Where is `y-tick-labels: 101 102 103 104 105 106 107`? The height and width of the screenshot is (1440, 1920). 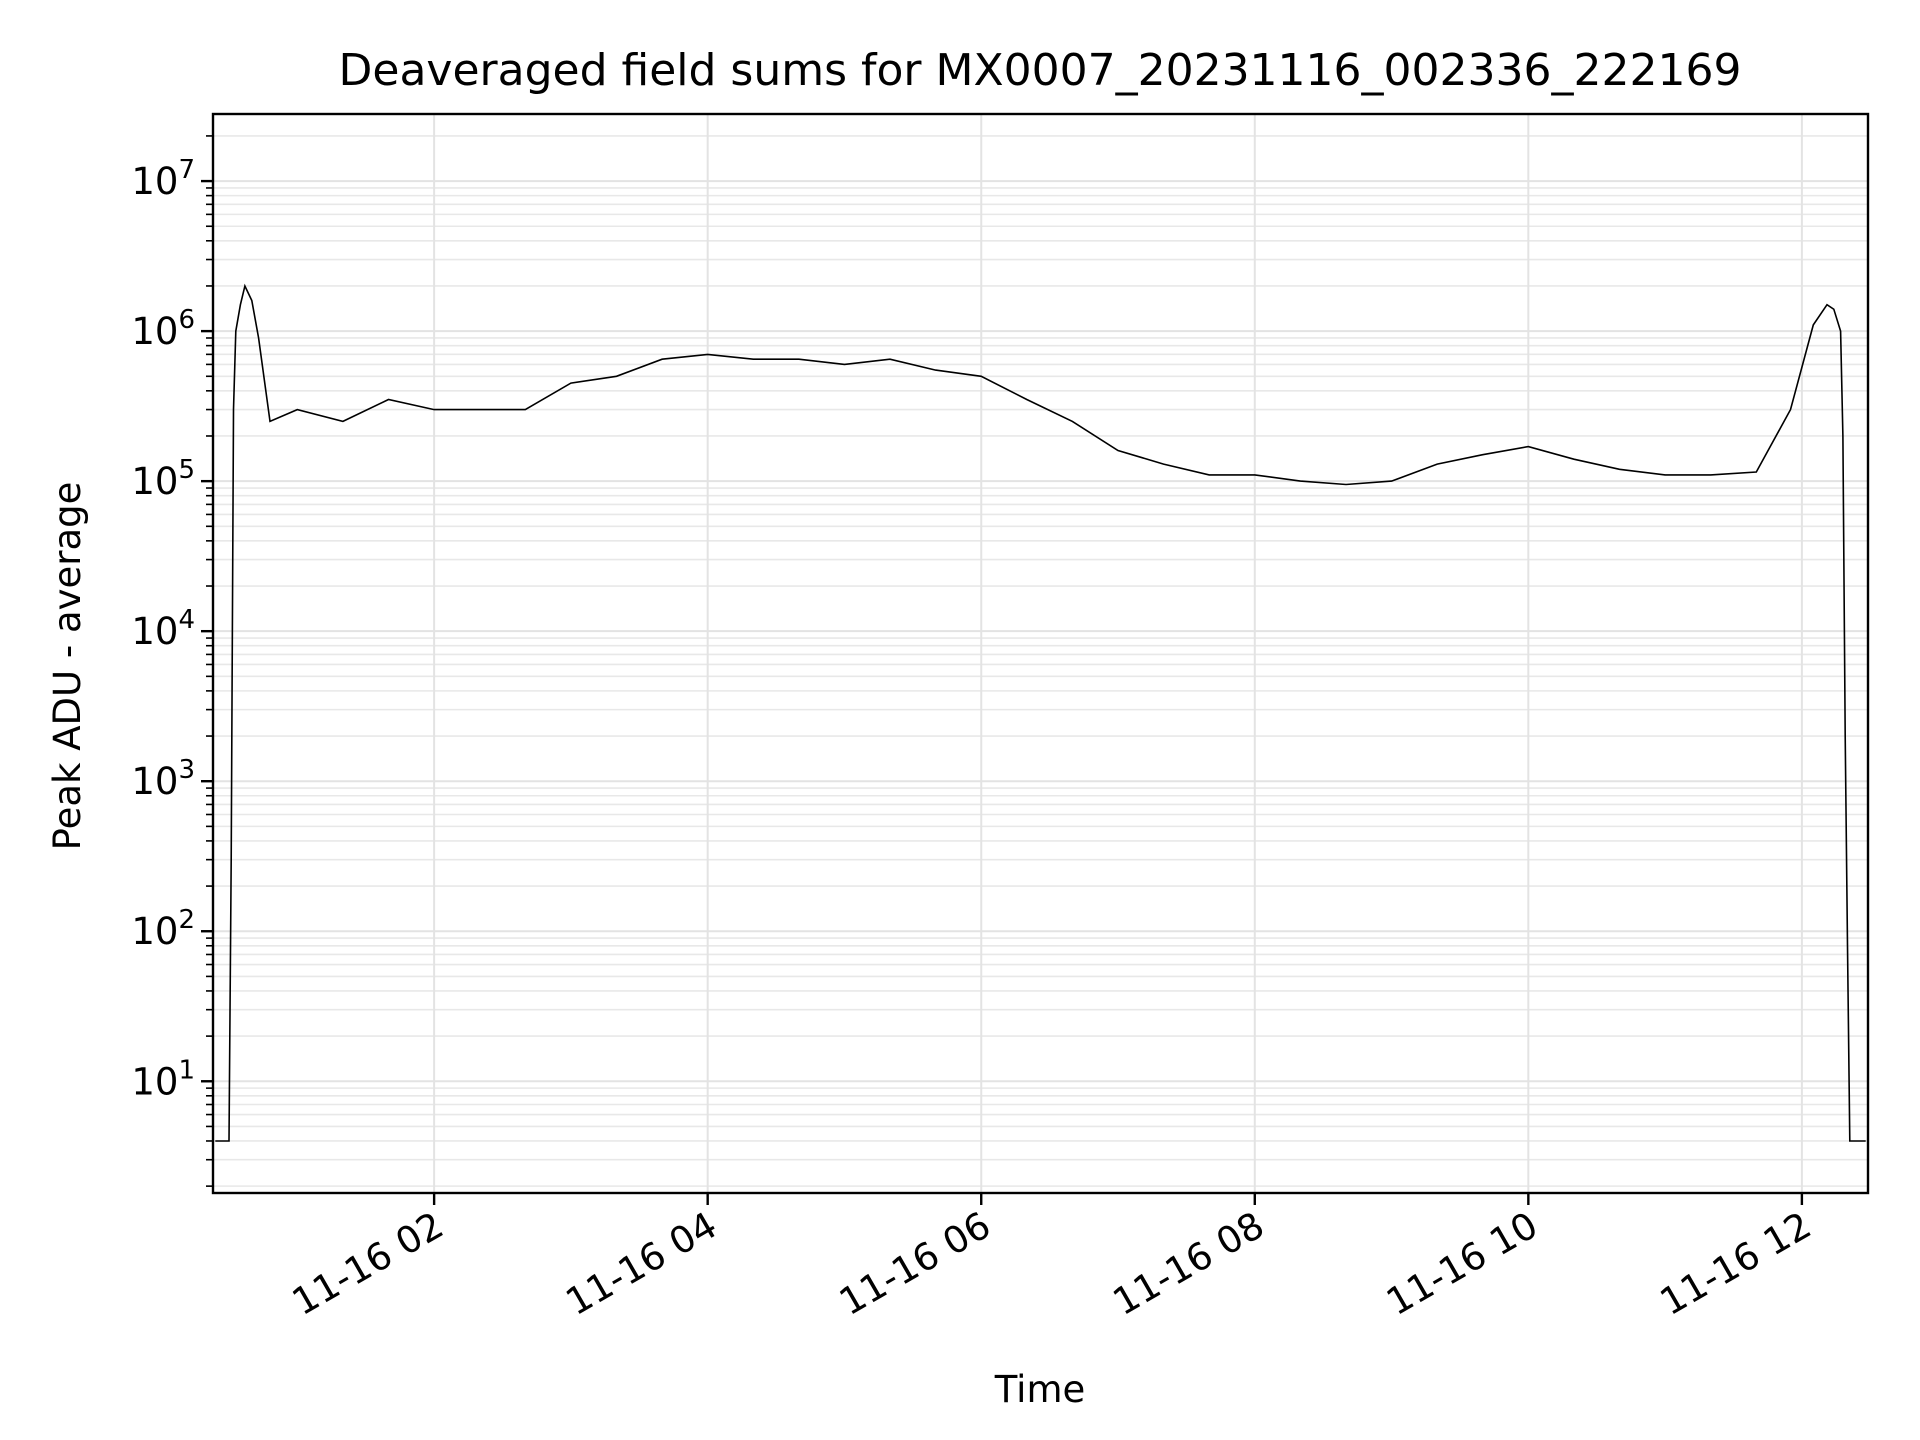
y-tick-labels: 101 102 103 104 105 106 107 is located at coordinates (163, 629).